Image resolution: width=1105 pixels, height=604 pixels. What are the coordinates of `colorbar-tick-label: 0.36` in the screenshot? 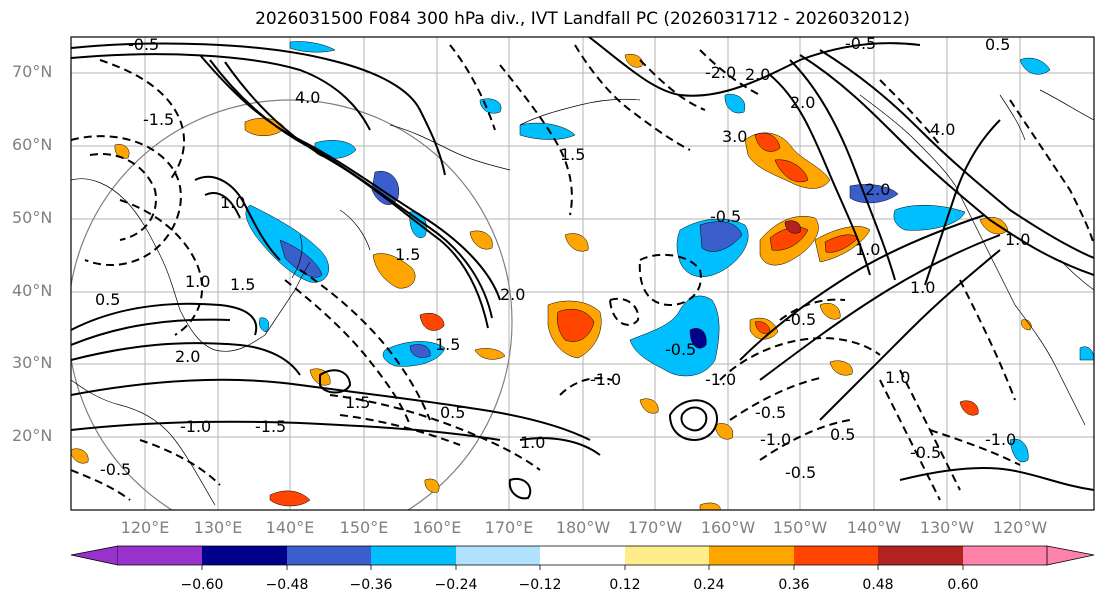 It's located at (794, 585).